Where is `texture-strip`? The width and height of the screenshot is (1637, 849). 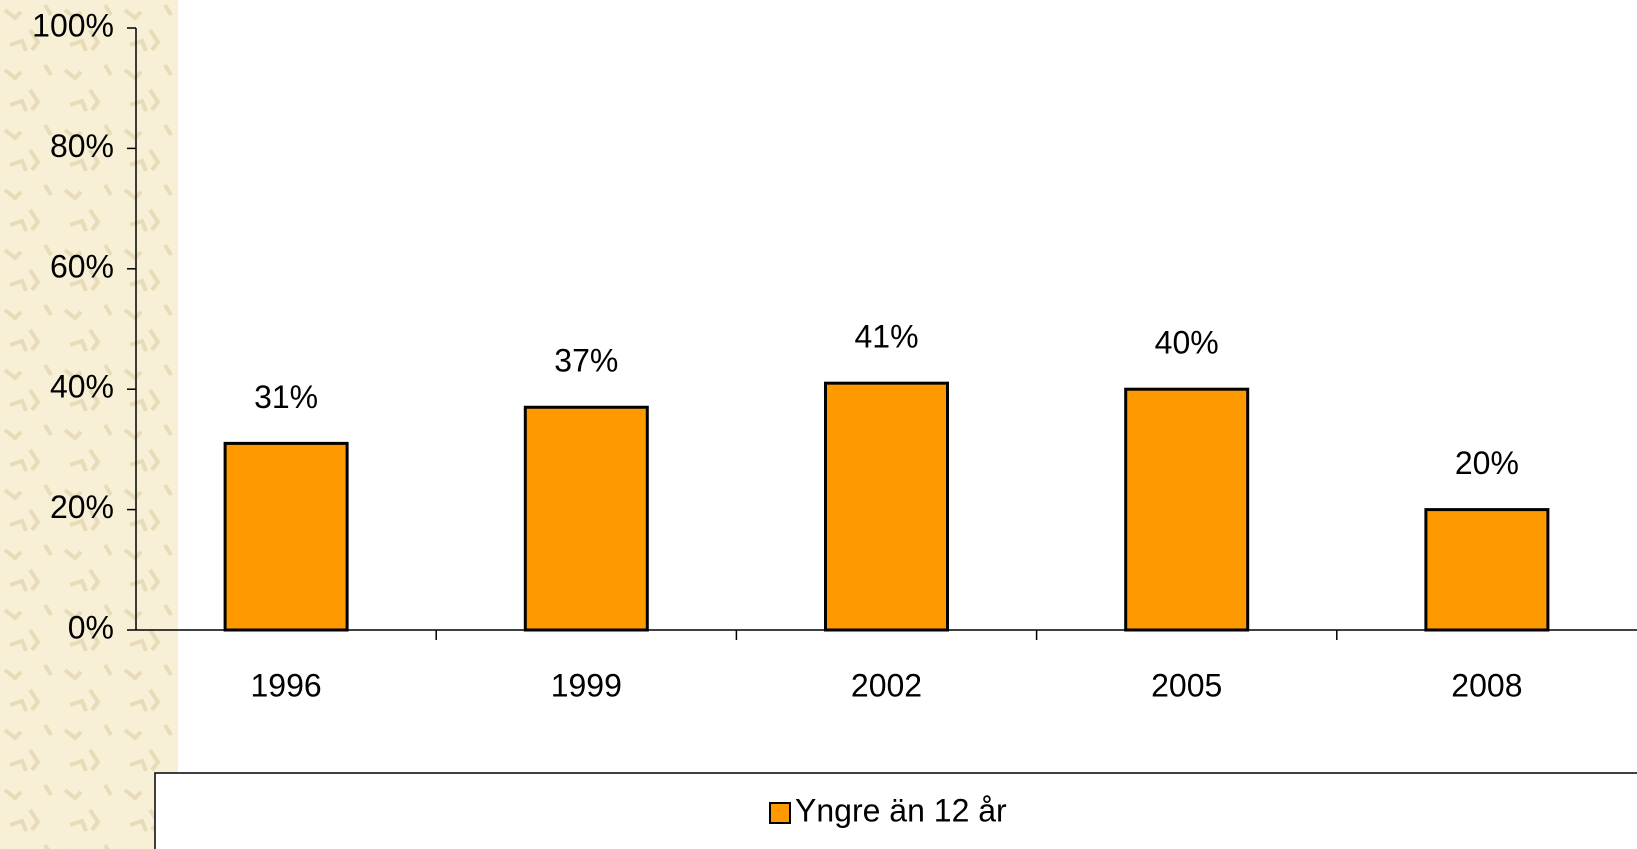
texture-strip is located at coordinates (89, 424).